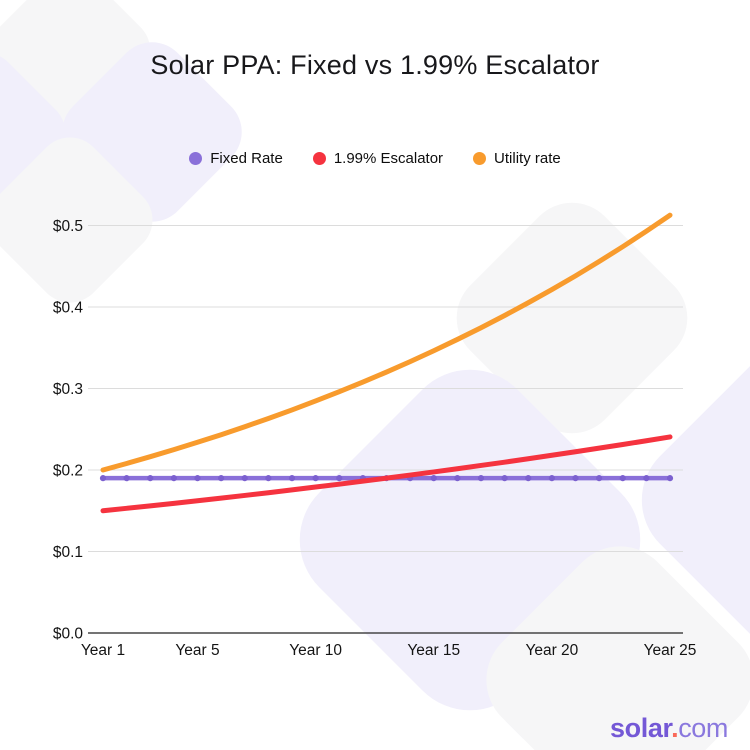 The height and width of the screenshot is (750, 750). What do you see at coordinates (375, 65) in the screenshot?
I see `chart-title: Solar PPA: Fixed vs 1.99% Escalator` at bounding box center [375, 65].